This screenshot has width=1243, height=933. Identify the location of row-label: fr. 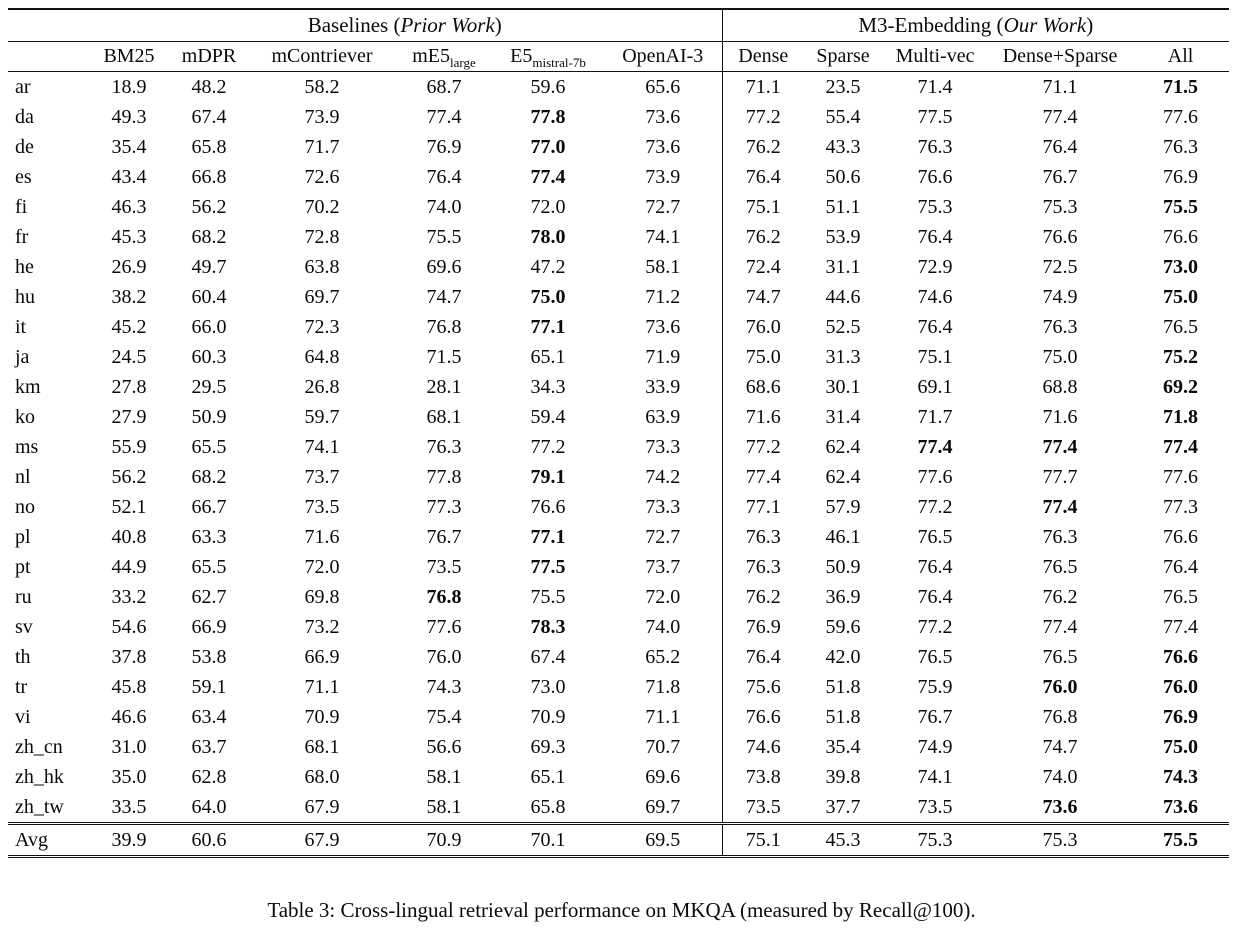
(22, 236).